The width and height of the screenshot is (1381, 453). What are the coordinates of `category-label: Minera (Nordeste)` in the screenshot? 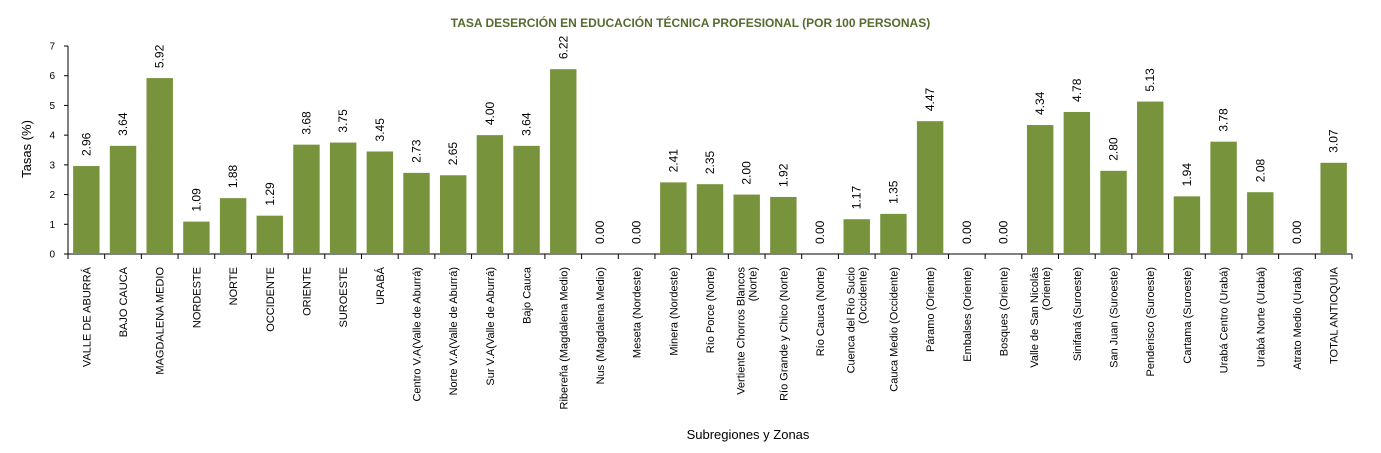 It's located at (674, 311).